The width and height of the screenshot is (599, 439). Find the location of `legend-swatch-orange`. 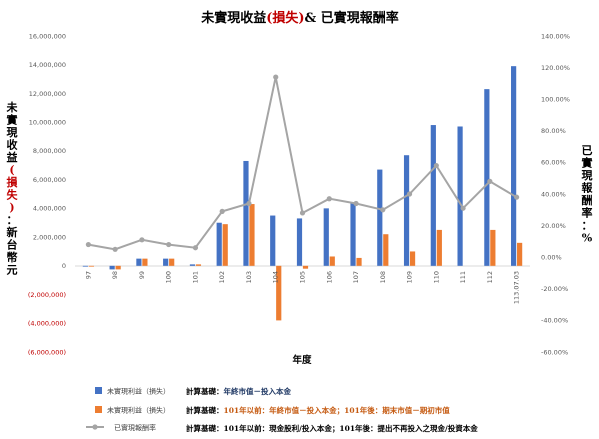

legend-swatch-orange is located at coordinates (98, 409).